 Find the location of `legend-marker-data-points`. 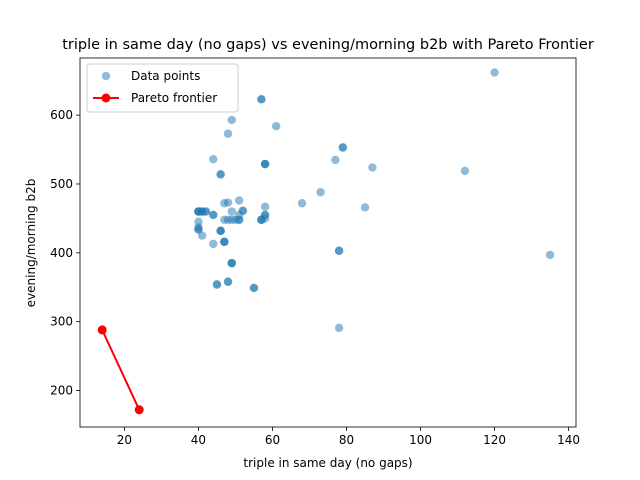

legend-marker-data-points is located at coordinates (106, 76).